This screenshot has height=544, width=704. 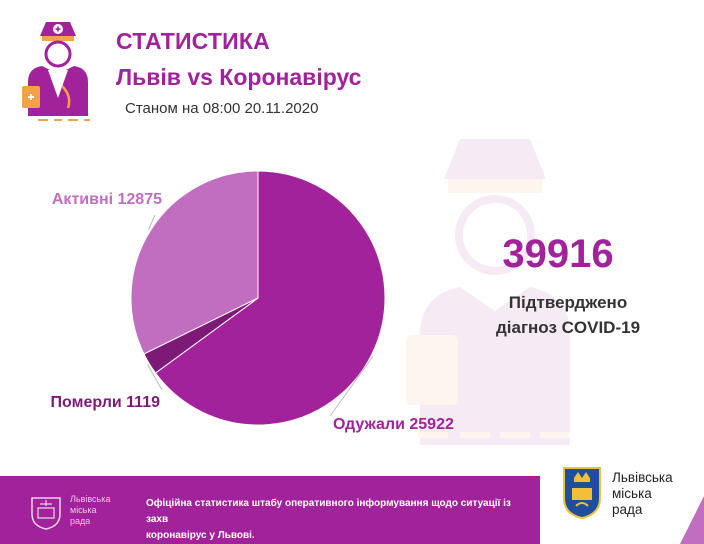 I want to click on footer-org-line3: рада, so click(x=80, y=521).